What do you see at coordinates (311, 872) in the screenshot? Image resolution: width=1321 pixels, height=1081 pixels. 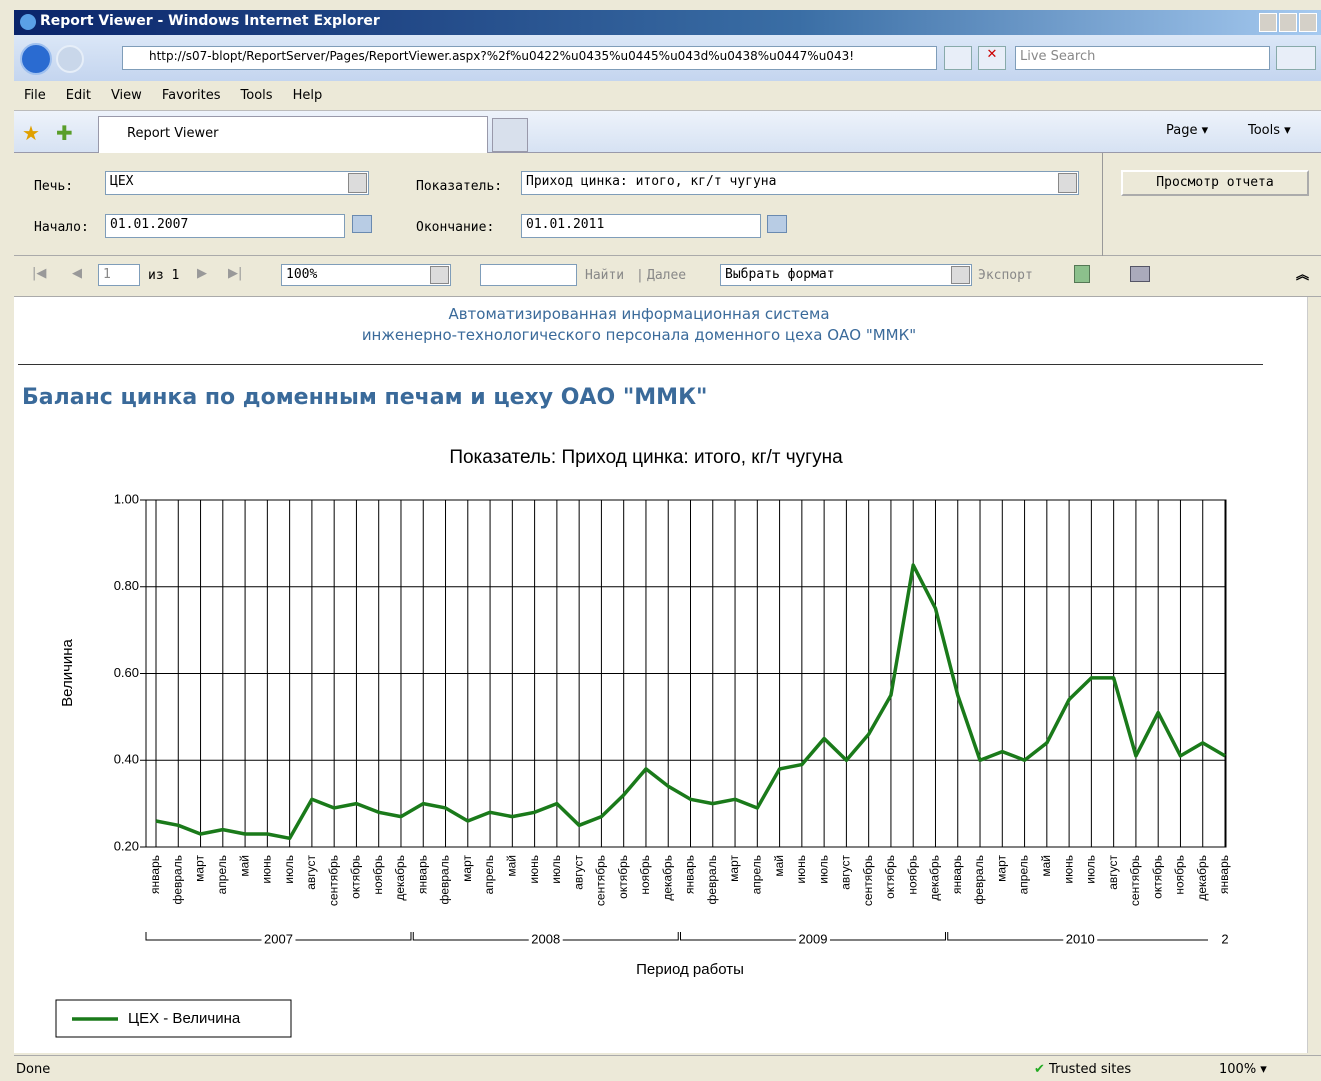 I see `x-tick-label: август` at bounding box center [311, 872].